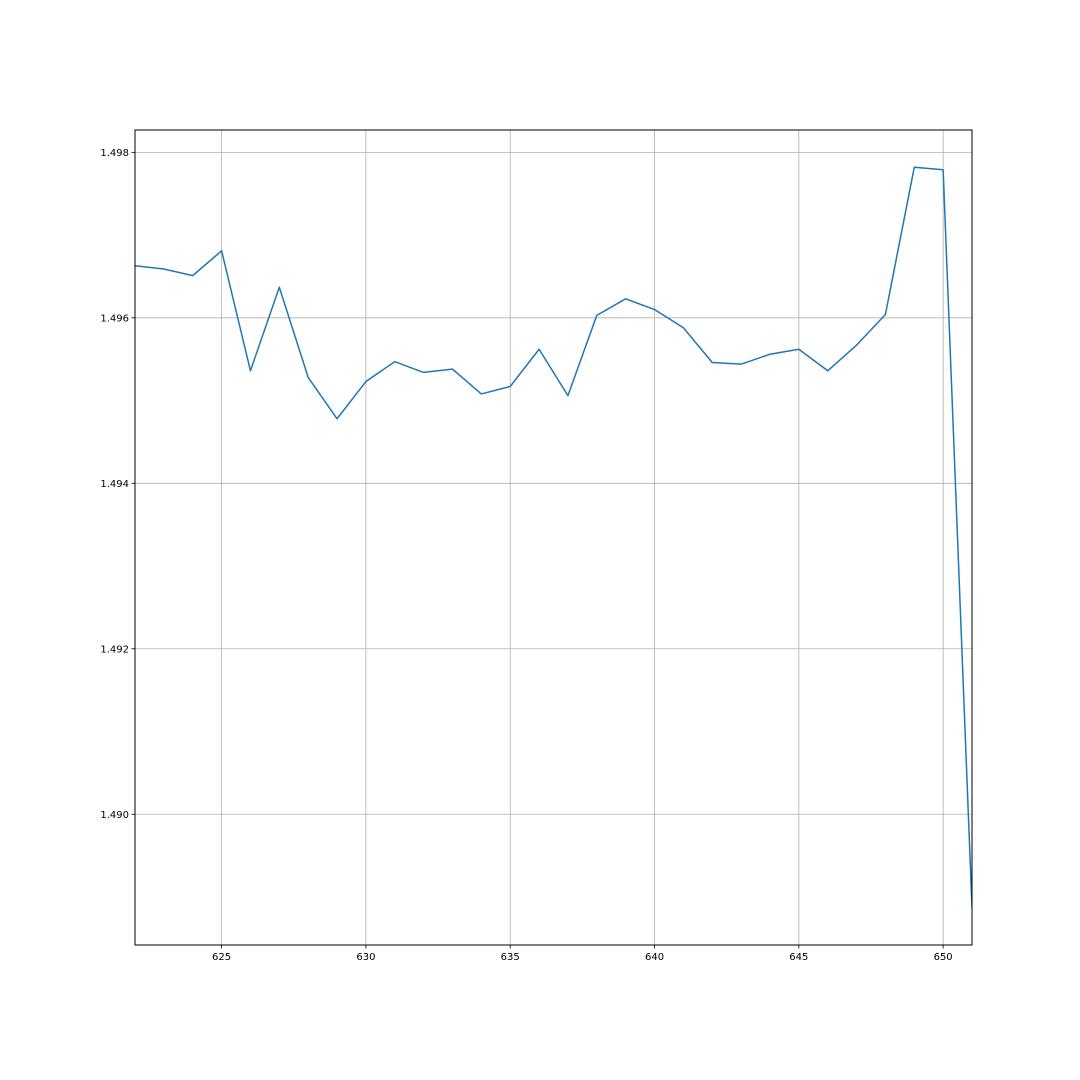 The width and height of the screenshot is (1080, 1080). What do you see at coordinates (221, 957) in the screenshot?
I see `x-tick-label: 625` at bounding box center [221, 957].